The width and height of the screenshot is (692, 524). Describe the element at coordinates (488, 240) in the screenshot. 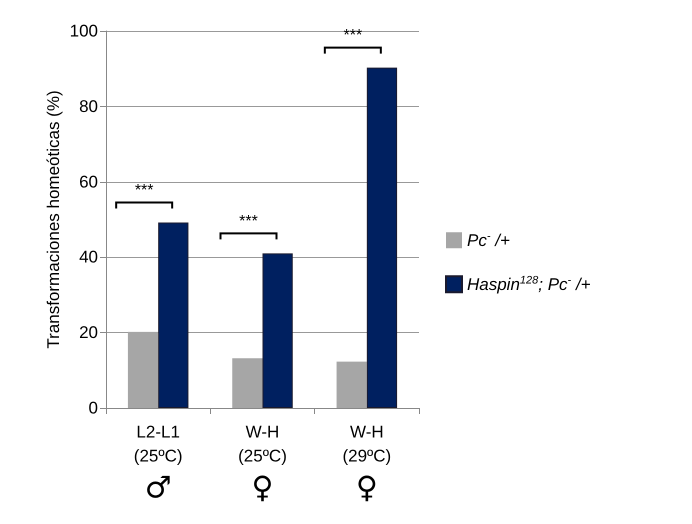

I see `legend-label: Pc- /+` at that location.